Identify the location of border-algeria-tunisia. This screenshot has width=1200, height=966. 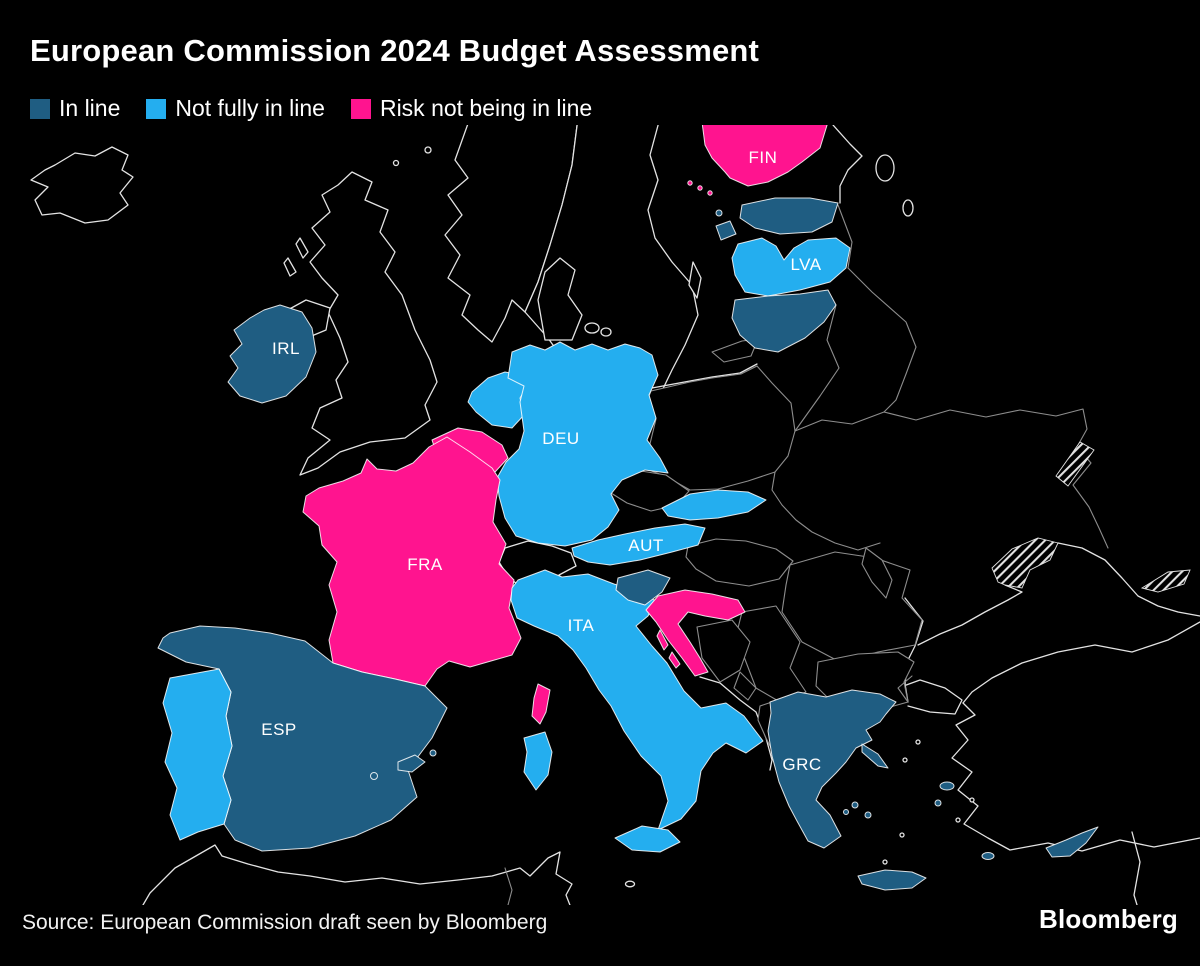
(508, 886).